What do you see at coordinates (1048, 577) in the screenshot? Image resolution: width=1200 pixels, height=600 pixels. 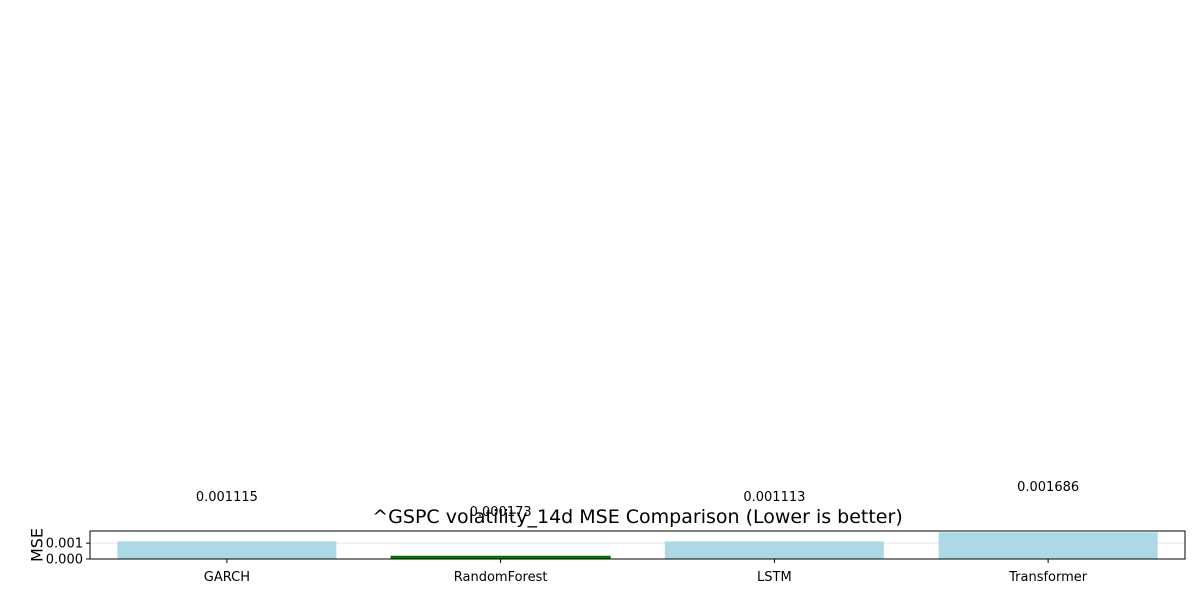 I see `x-tick-label: Transformer` at bounding box center [1048, 577].